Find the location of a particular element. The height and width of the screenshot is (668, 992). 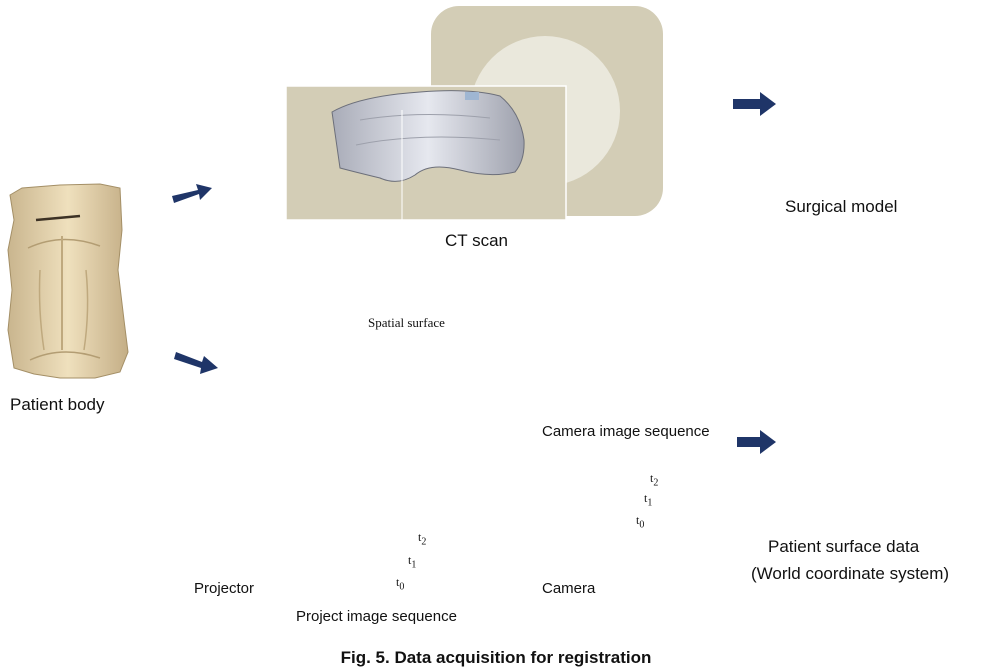

arrow-to-surface-data-icon is located at coordinates (756, 442).